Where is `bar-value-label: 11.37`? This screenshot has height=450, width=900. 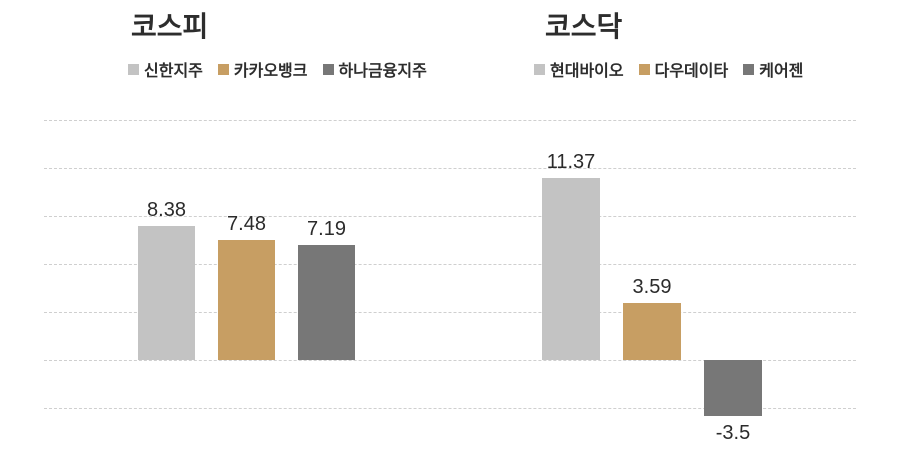 bar-value-label: 11.37 is located at coordinates (571, 162).